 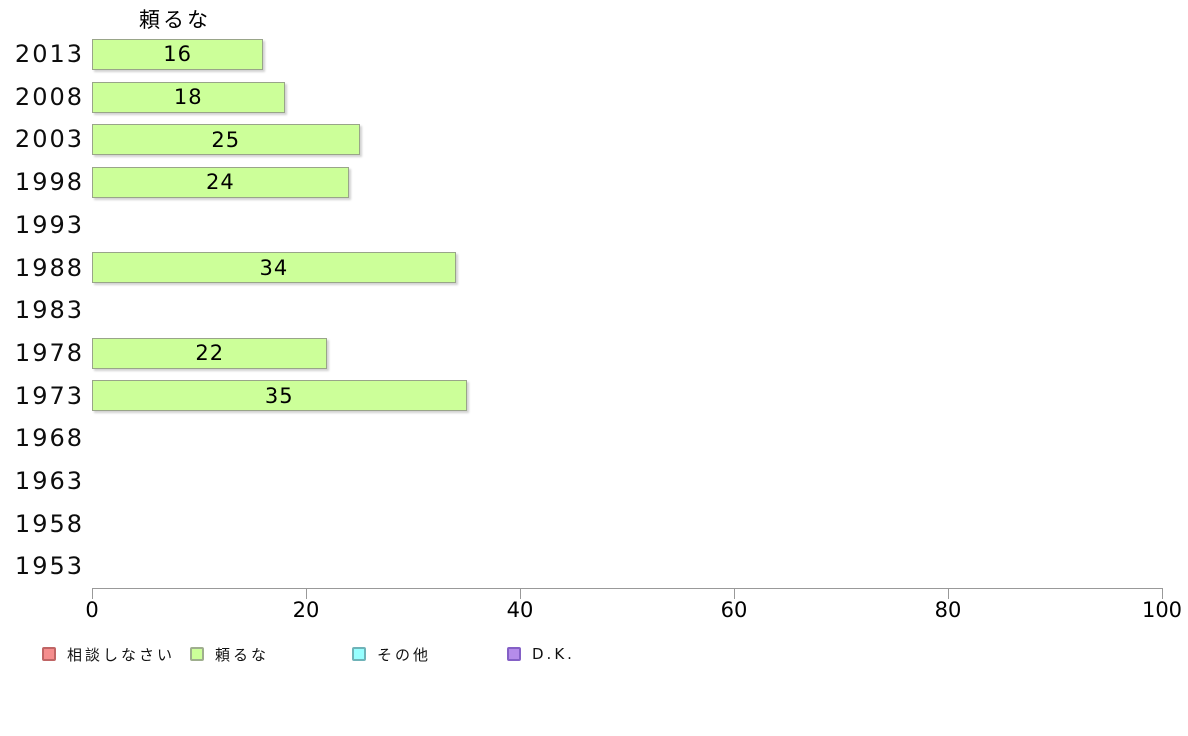 I want to click on x-axis-tick-label: 60, so click(x=734, y=610).